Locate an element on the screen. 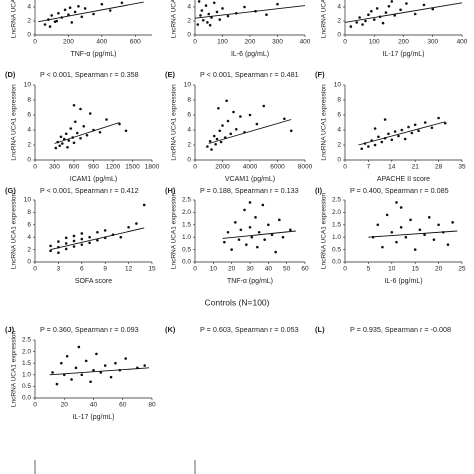 The height and width of the screenshot is (474, 474). x-tick-label: 8000 is located at coordinates (305, 167).